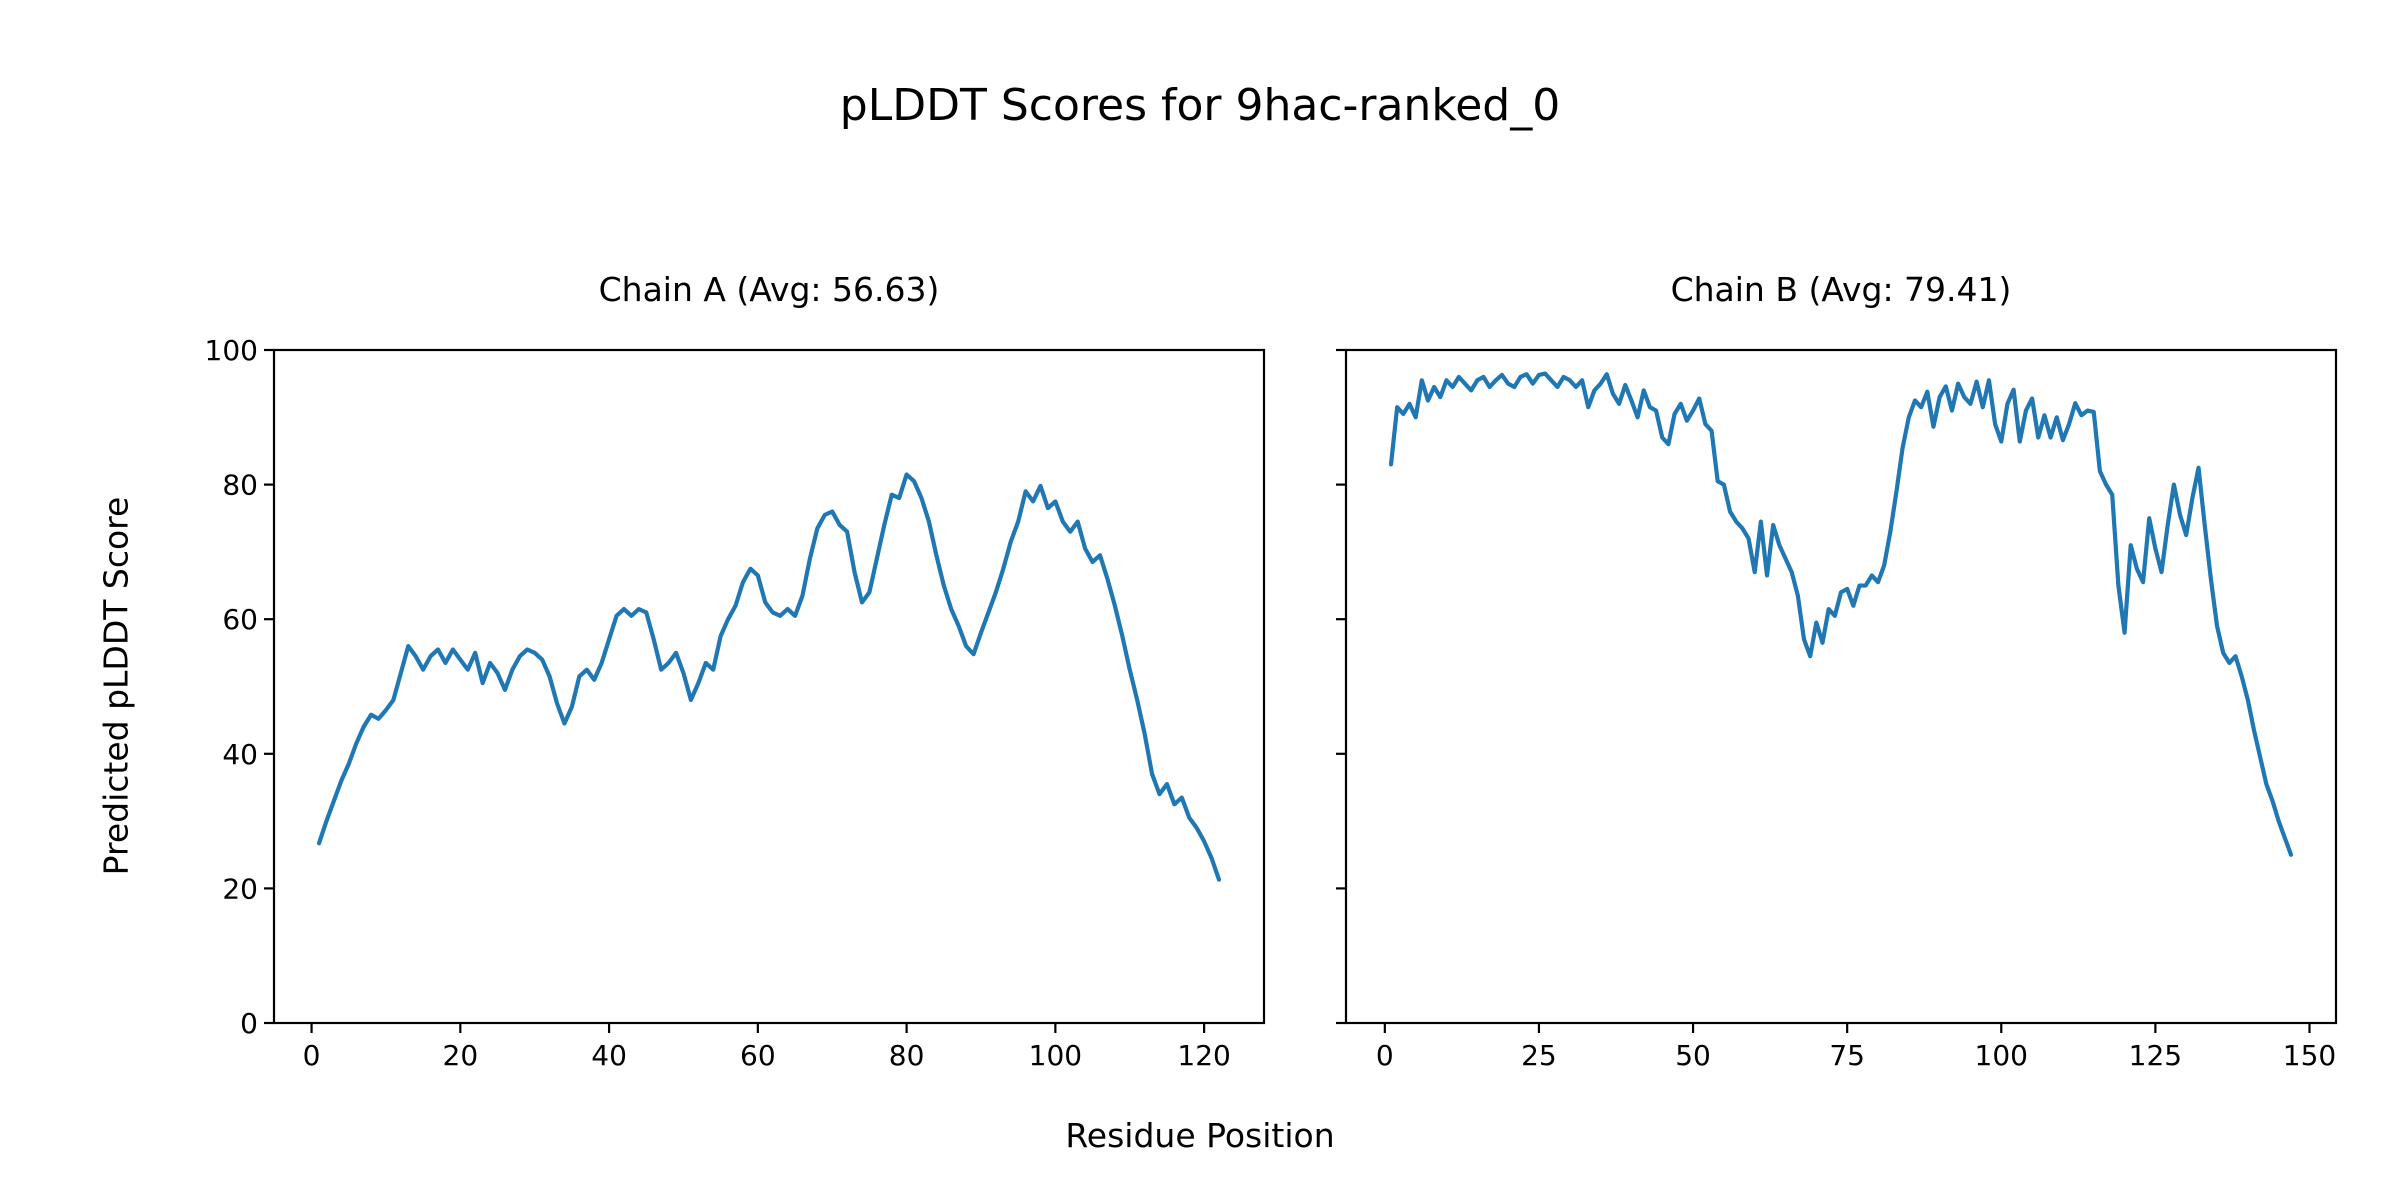 The image size is (2400, 1200). What do you see at coordinates (1203, 1055) in the screenshot?
I see `x-tick-label: 120` at bounding box center [1203, 1055].